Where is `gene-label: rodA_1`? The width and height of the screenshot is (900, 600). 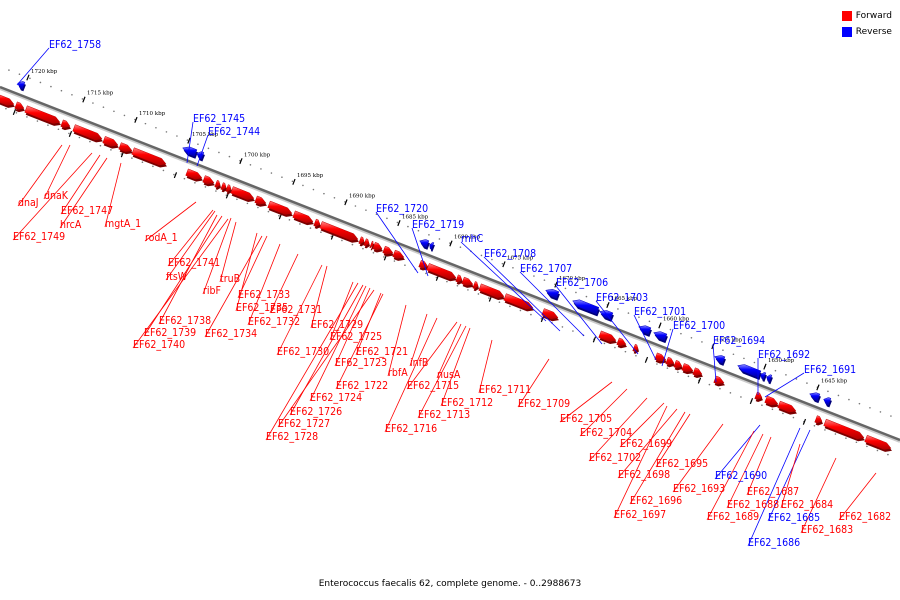
gene-label: rodA_1 is located at coordinates (161, 238).